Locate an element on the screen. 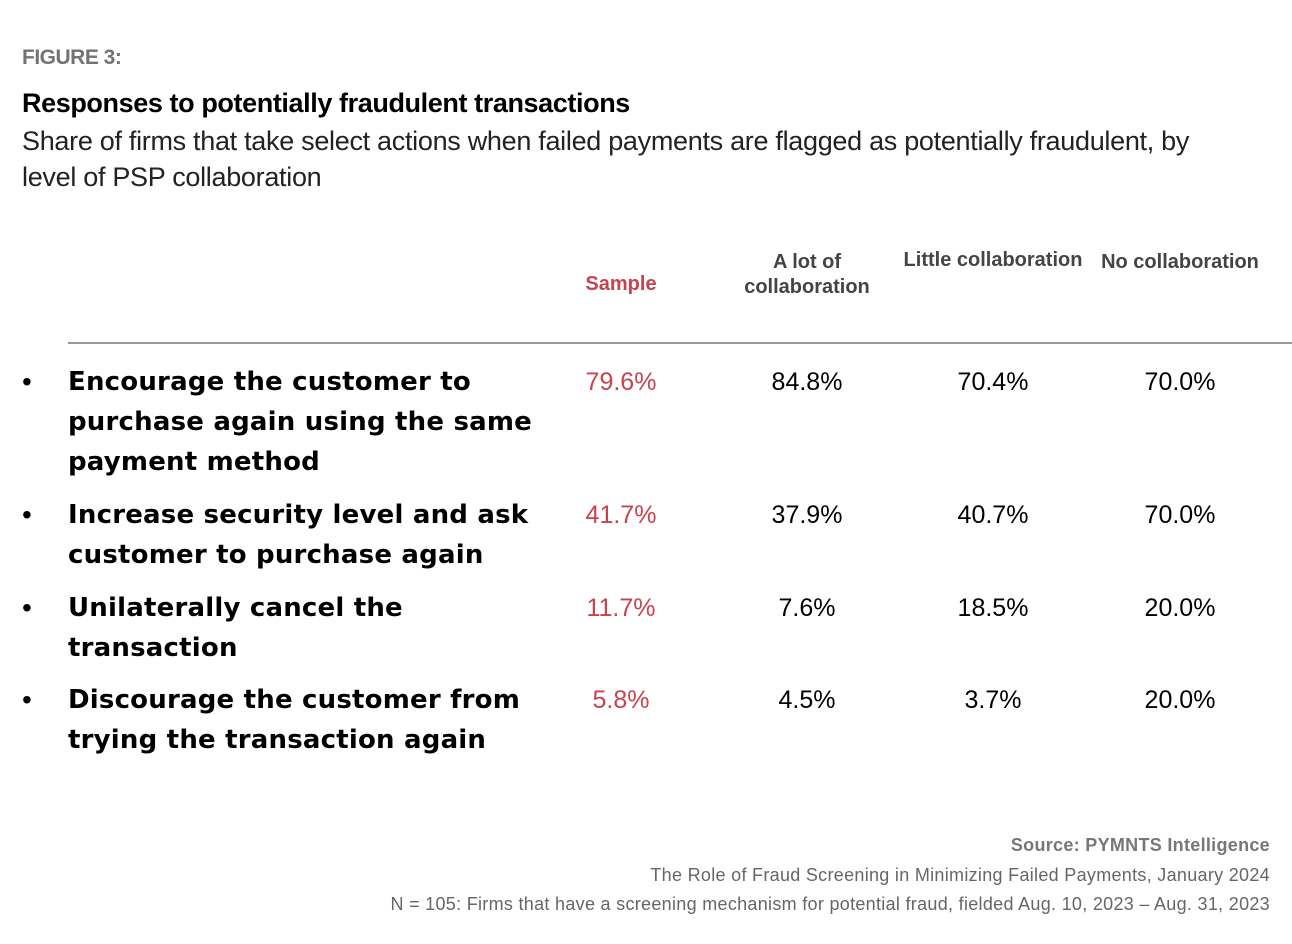 This screenshot has height=944, width=1292. column-header-a-lot: A lot of collaboration is located at coordinates (807, 274).